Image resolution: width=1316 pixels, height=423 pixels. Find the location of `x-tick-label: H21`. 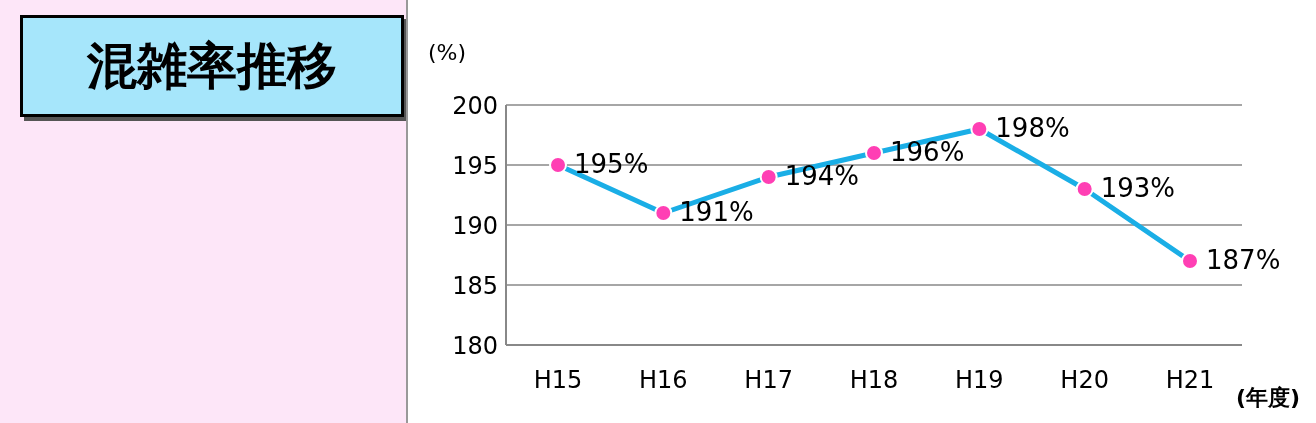

x-tick-label: H21 is located at coordinates (1190, 380).